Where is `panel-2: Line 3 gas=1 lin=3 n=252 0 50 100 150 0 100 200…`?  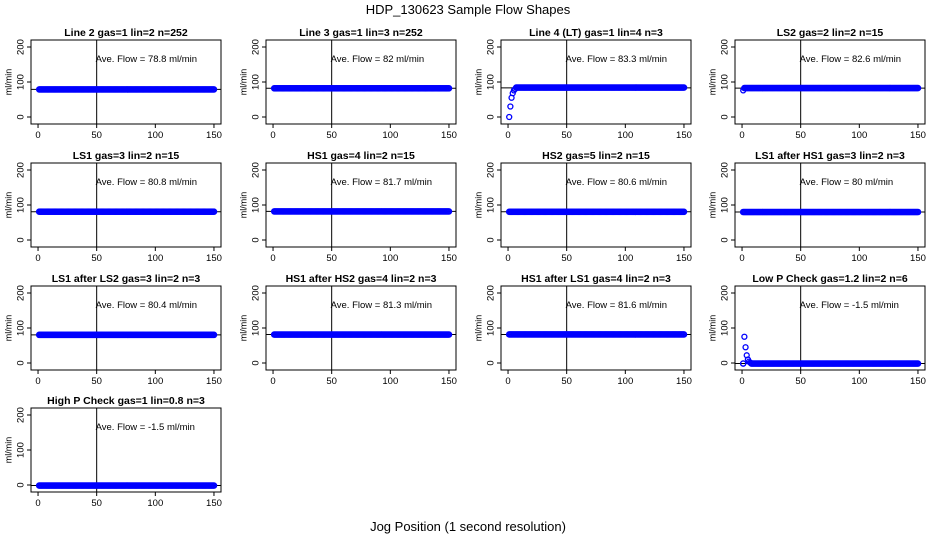 panel-2: Line 3 gas=1 lin=3 n=252 0 50 100 150 0 100 200… is located at coordinates (347, 84).